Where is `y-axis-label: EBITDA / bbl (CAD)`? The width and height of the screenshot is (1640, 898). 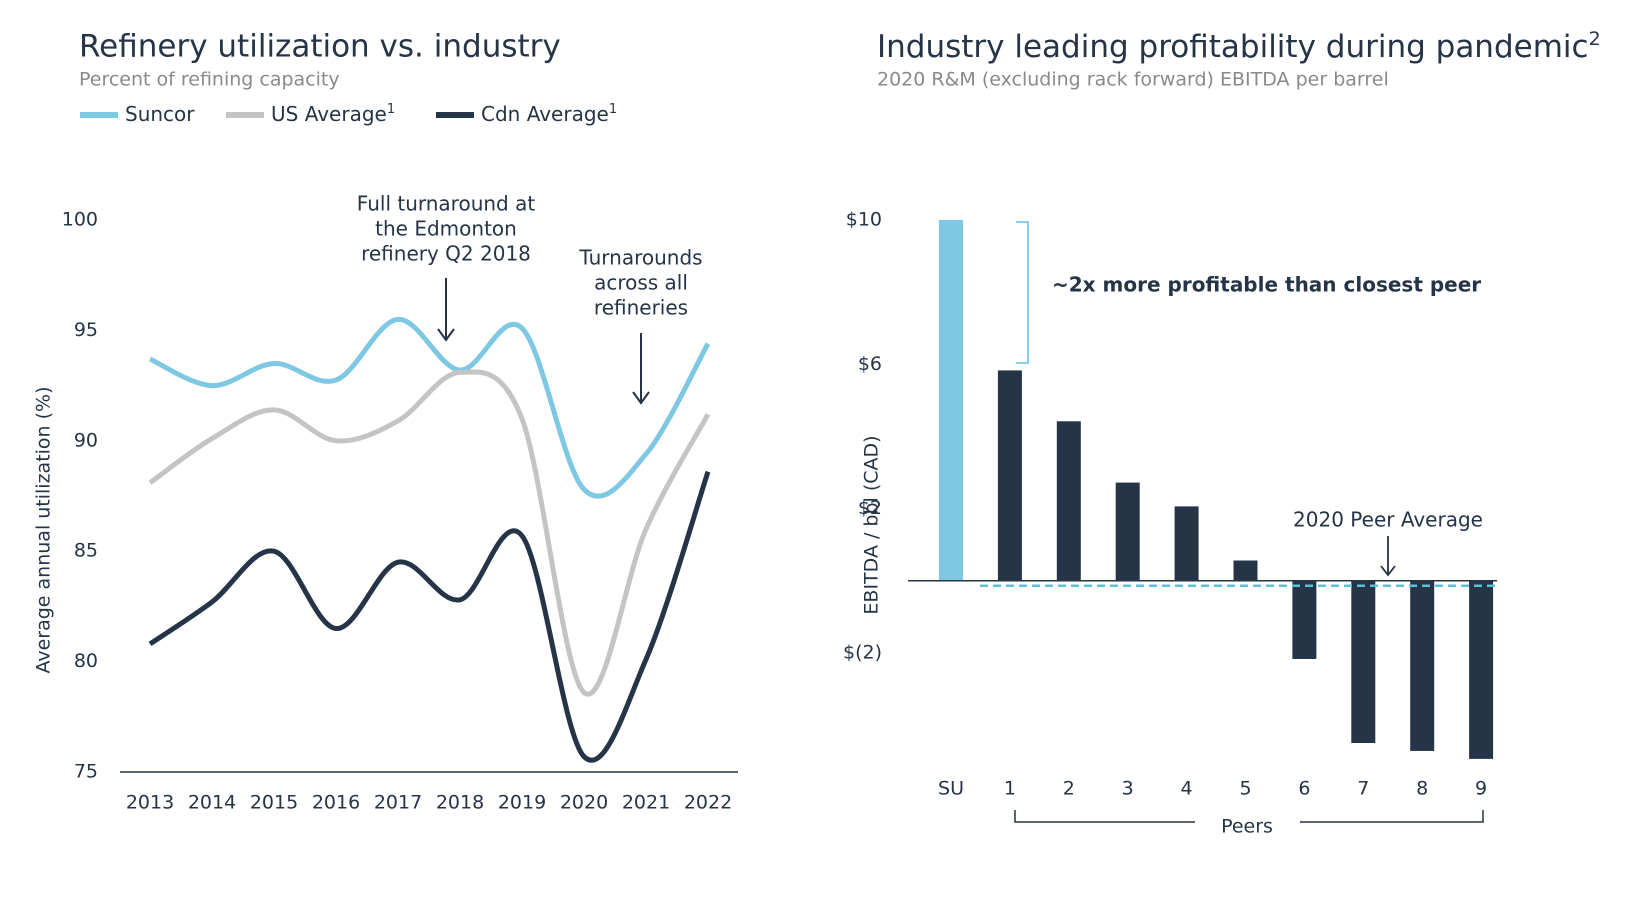 y-axis-label: EBITDA / bbl (CAD) is located at coordinates (872, 524).